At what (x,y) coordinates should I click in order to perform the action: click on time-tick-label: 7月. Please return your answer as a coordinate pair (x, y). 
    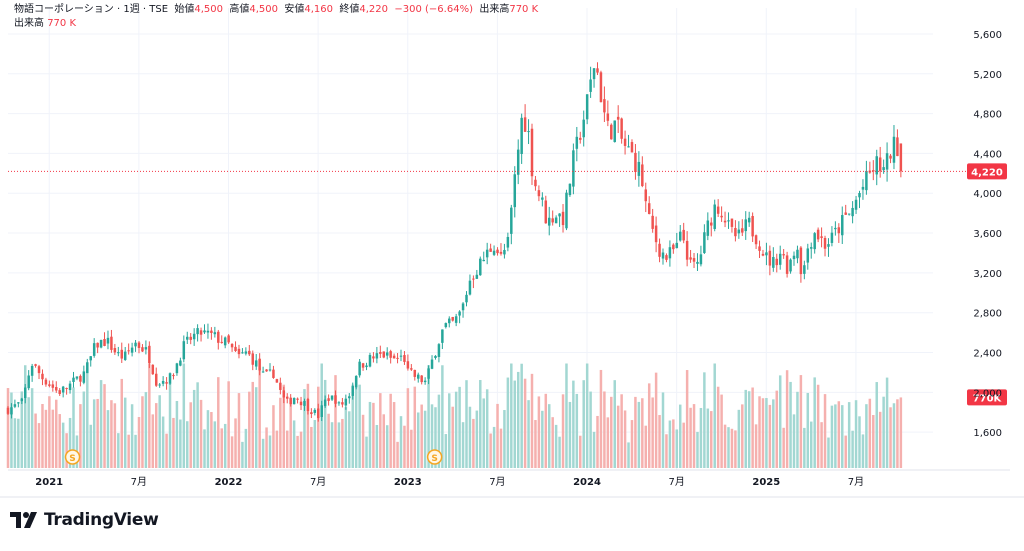
    Looking at the image, I should click on (318, 482).